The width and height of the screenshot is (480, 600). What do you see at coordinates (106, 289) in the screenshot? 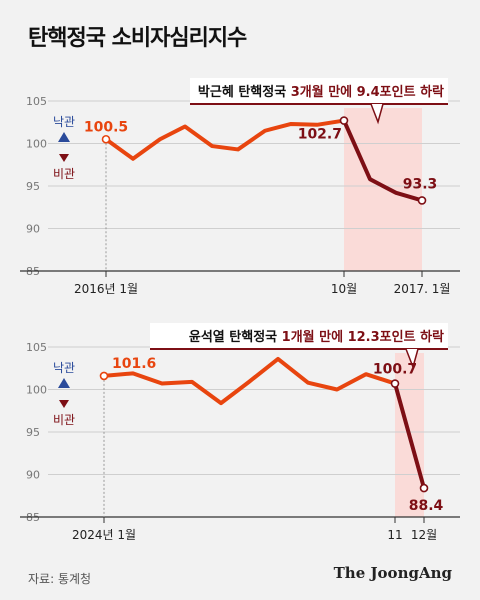
I see `x-tick-label: 2016년 1월` at bounding box center [106, 289].